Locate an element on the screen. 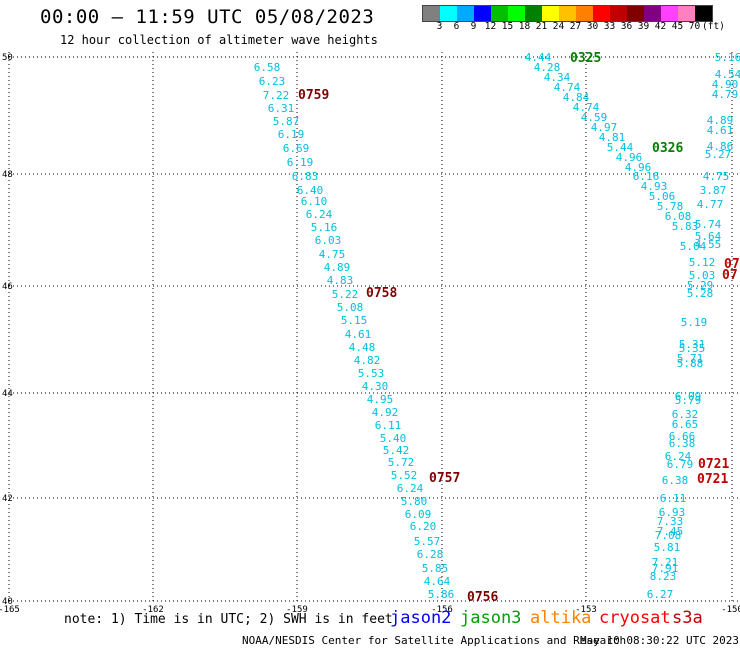 This screenshot has height=650, width=740. wave-height-value: 5.57 is located at coordinates (427, 541).